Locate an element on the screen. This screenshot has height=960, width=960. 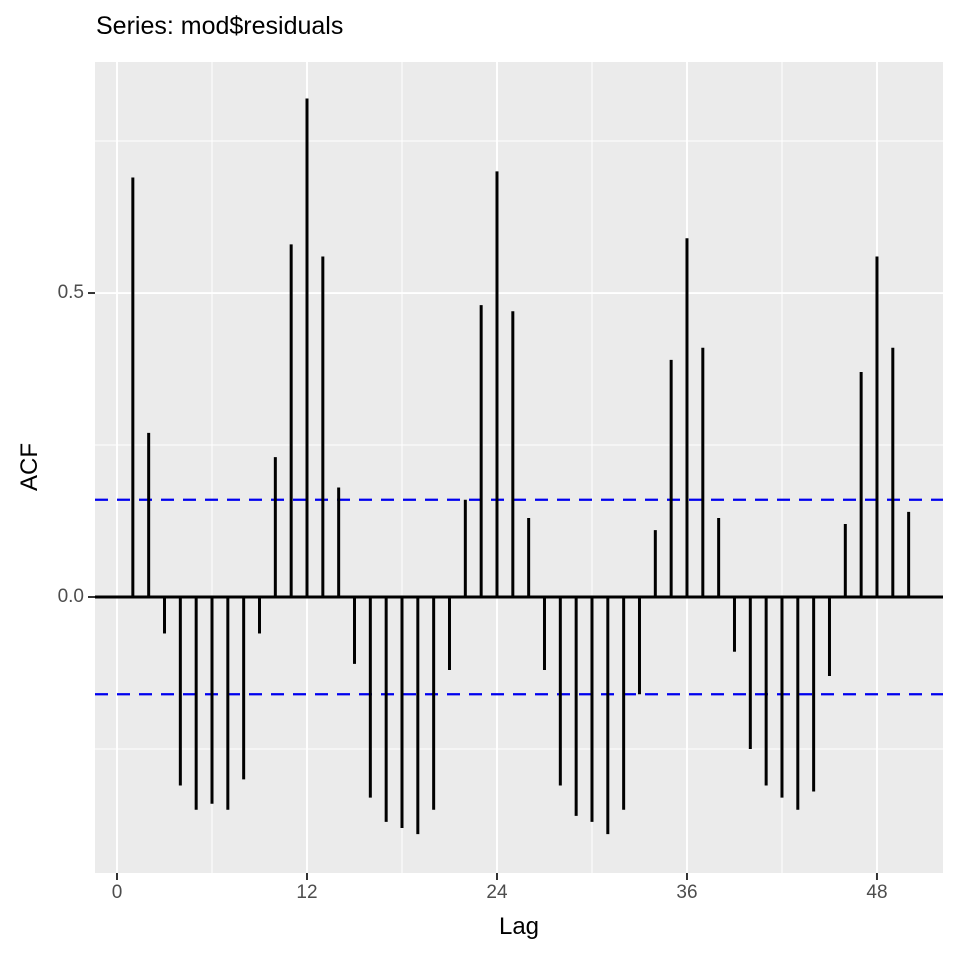
plot-title: Series: mod$residuals is located at coordinates (220, 26).